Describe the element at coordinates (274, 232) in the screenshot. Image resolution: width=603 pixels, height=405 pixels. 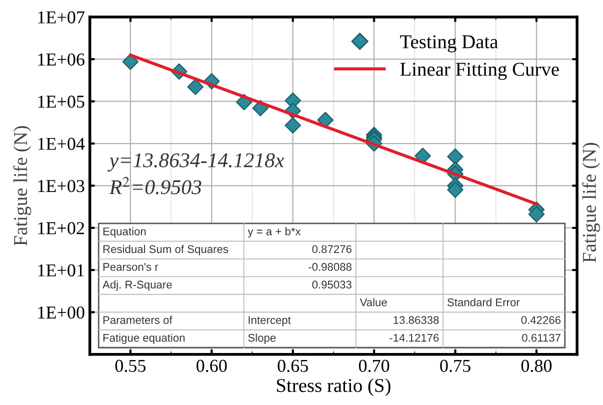
I see `annotation: y = a + b*x` at that location.